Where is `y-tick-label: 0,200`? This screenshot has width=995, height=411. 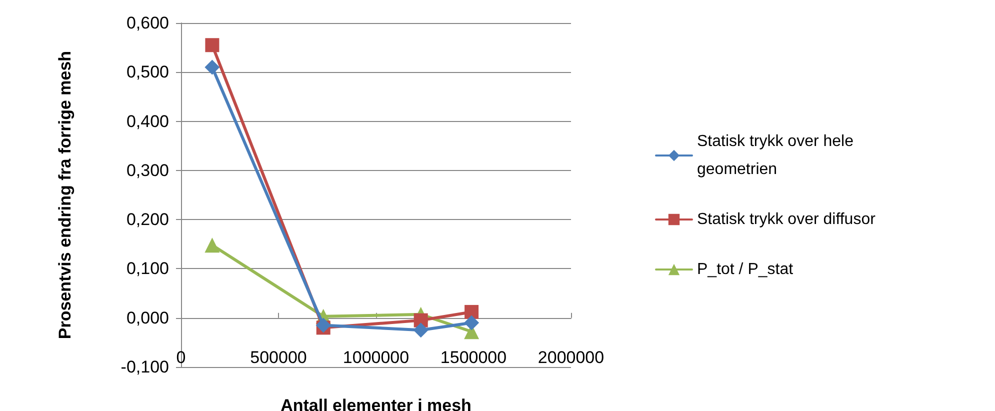
y-tick-label: 0,200 is located at coordinates (147, 220).